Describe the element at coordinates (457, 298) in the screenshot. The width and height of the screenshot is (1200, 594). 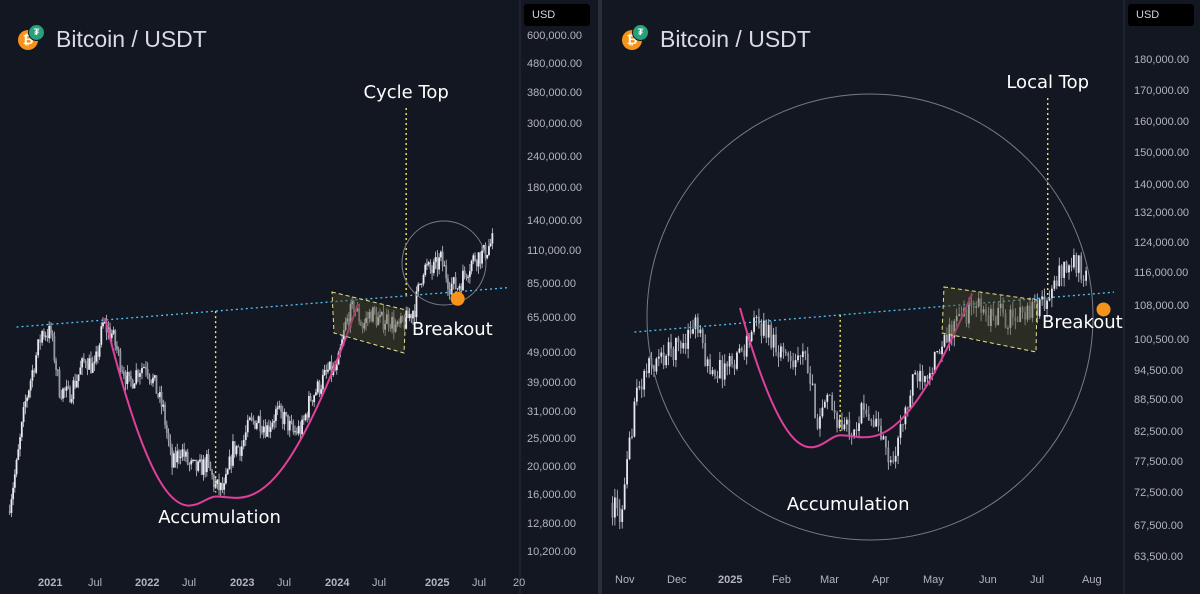
I see `breakout-dot` at that location.